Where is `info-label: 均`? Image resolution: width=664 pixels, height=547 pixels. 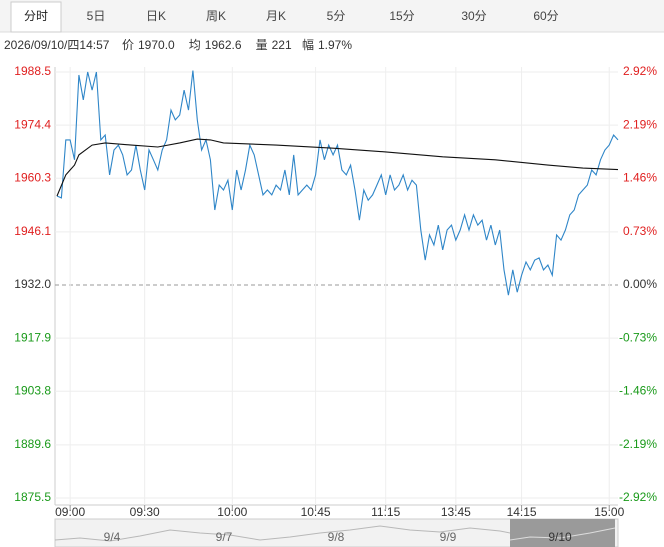
info-label: 均 is located at coordinates (195, 45).